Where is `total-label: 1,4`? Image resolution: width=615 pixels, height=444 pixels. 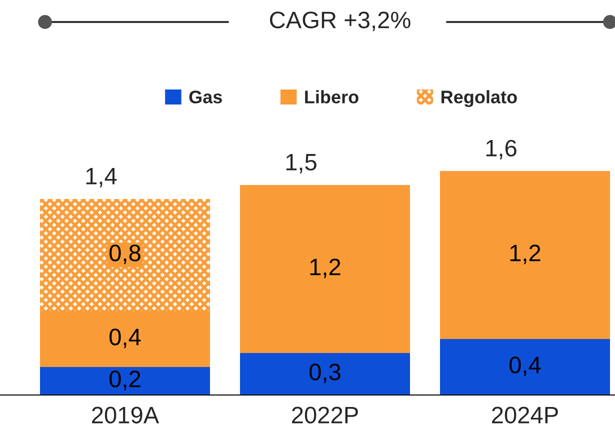
total-label: 1,4 is located at coordinates (101, 178).